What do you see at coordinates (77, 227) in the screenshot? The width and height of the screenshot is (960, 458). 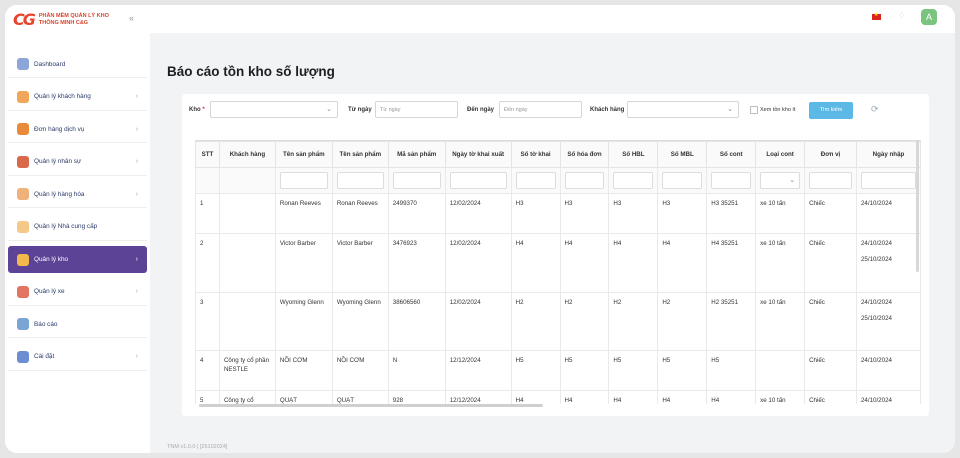 I see `sidebar-item: Quản lý Nhà cung cấp` at bounding box center [77, 227].